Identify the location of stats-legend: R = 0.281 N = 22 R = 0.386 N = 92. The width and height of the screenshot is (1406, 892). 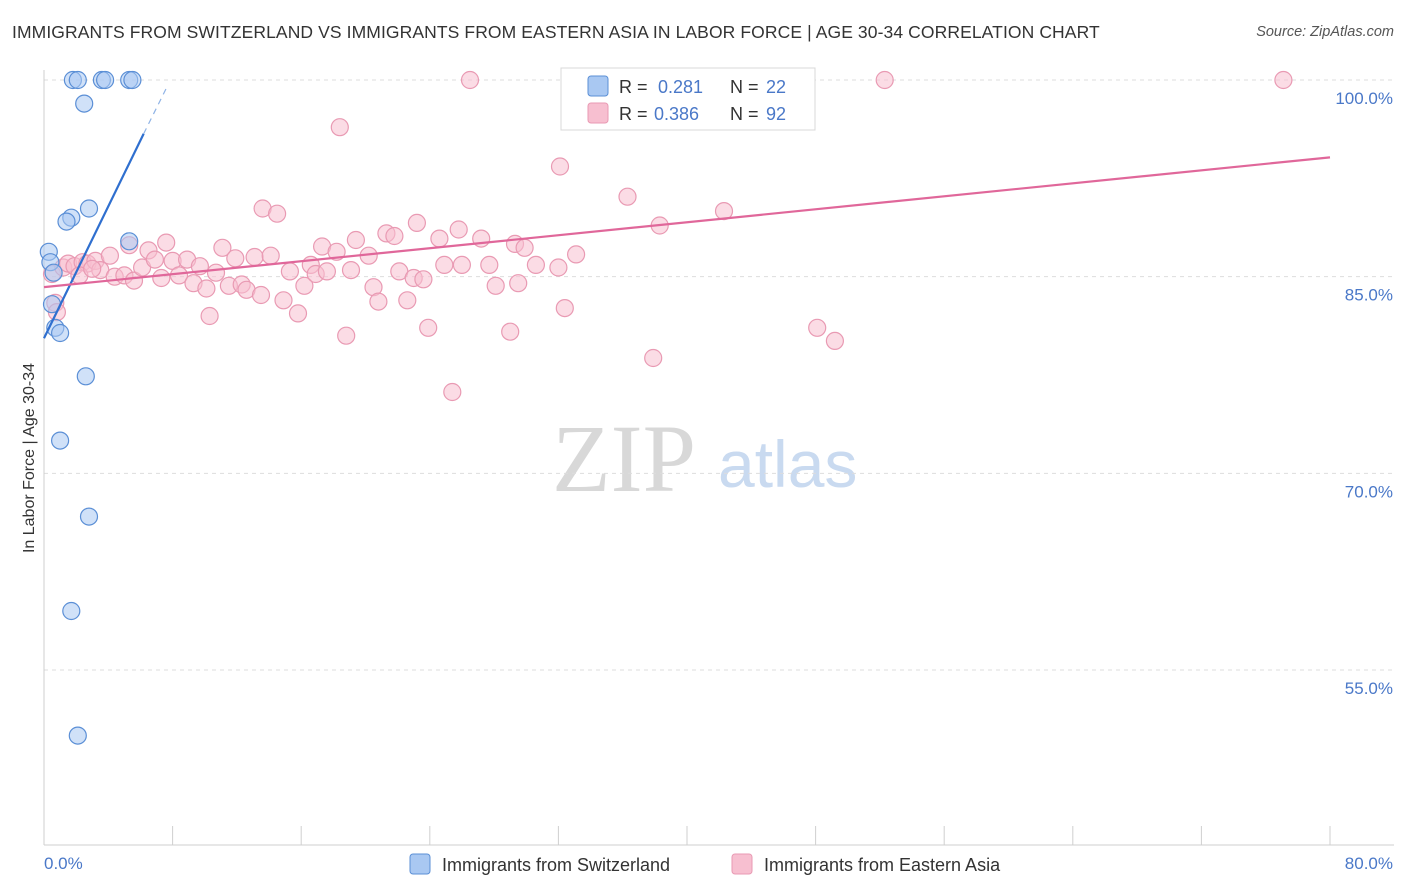
(688, 99).